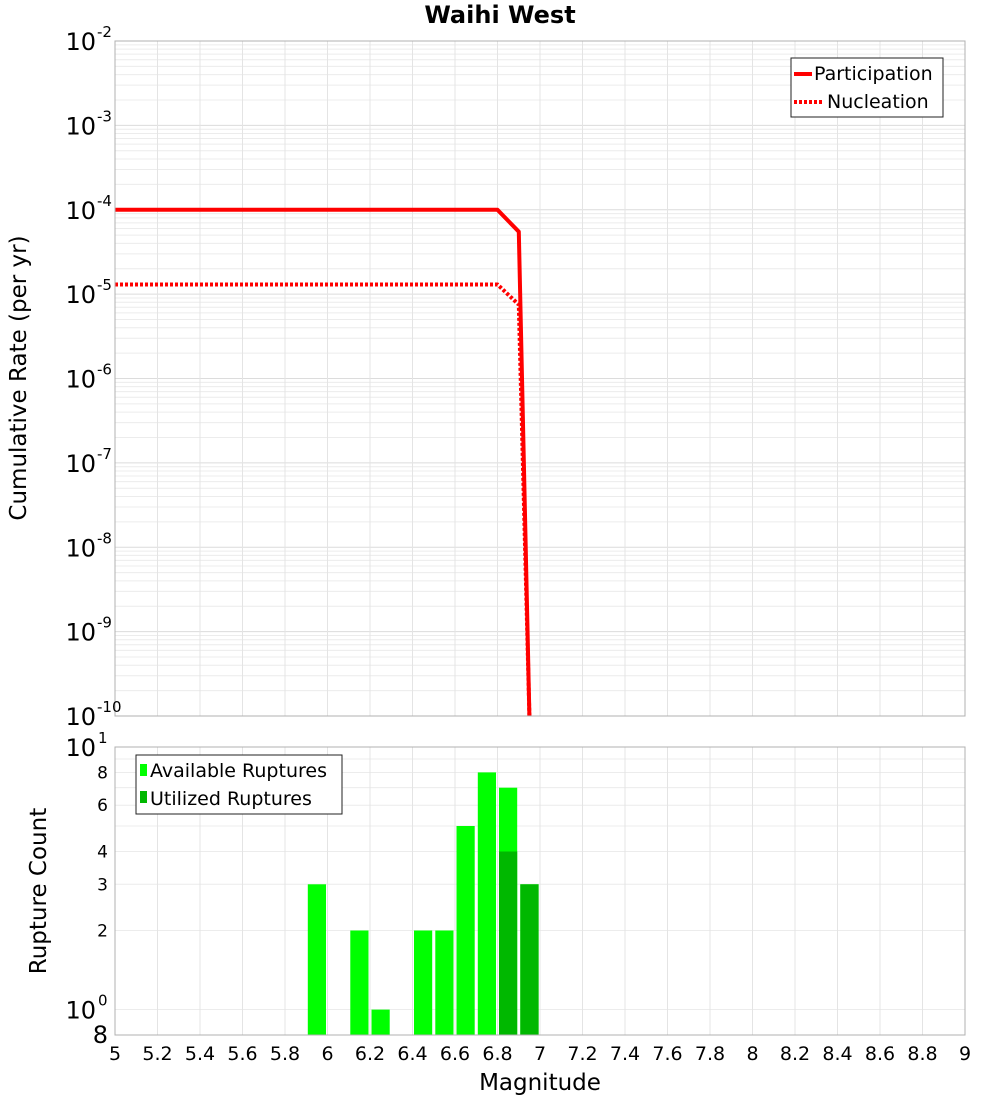 This screenshot has width=1000, height=1100. What do you see at coordinates (497, 1054) in the screenshot?
I see `magnitude-x-tick-label: 6.8` at bounding box center [497, 1054].